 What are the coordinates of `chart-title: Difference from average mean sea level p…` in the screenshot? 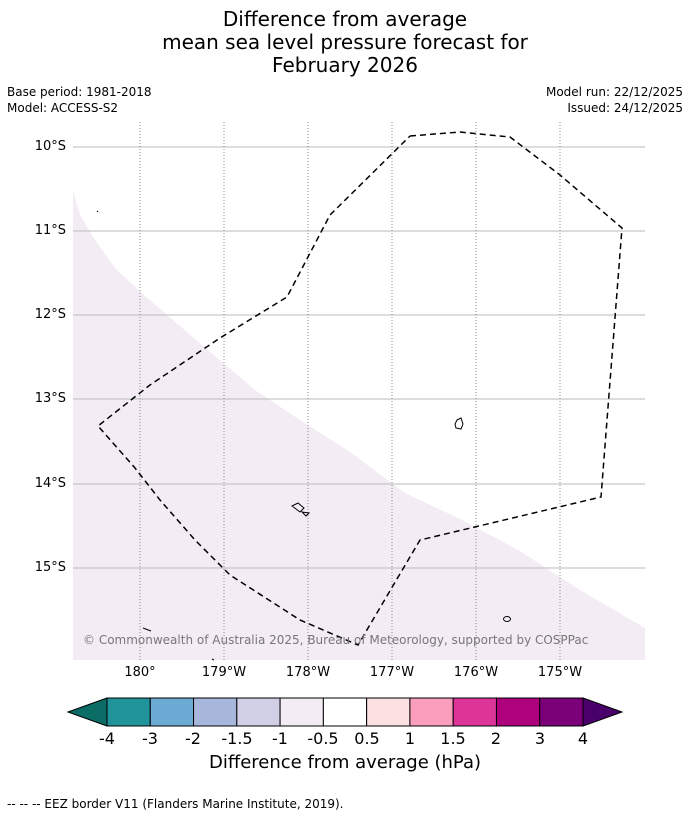 It's located at (345, 42).